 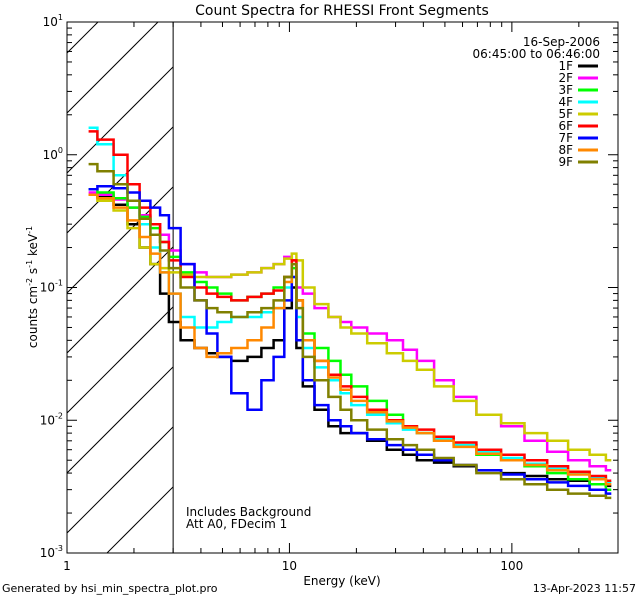 I want to click on excluded-energy-region, so click(x=120, y=287).